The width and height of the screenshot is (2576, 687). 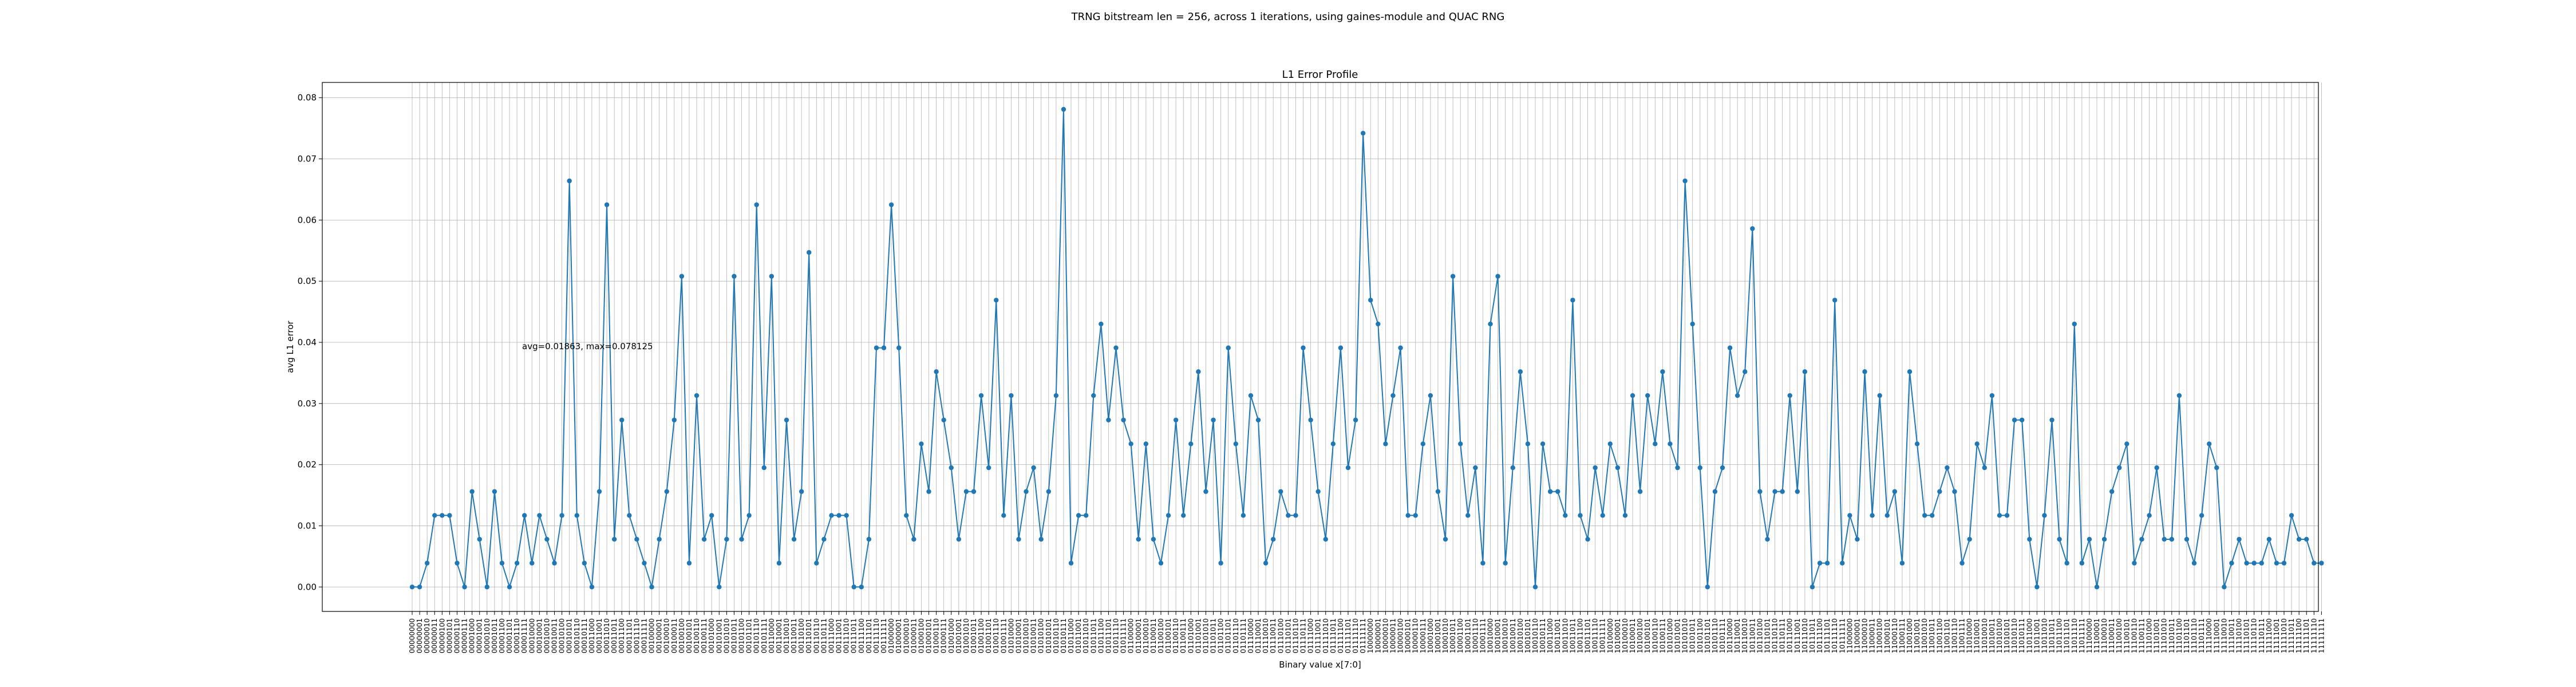 What do you see at coordinates (1895, 636) in the screenshot?
I see `x-tick-label: 11000110` at bounding box center [1895, 636].